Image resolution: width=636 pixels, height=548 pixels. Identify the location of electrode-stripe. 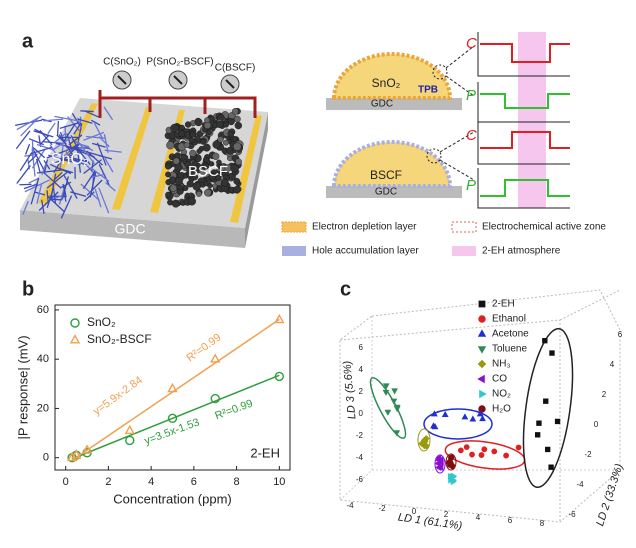
(132, 158).